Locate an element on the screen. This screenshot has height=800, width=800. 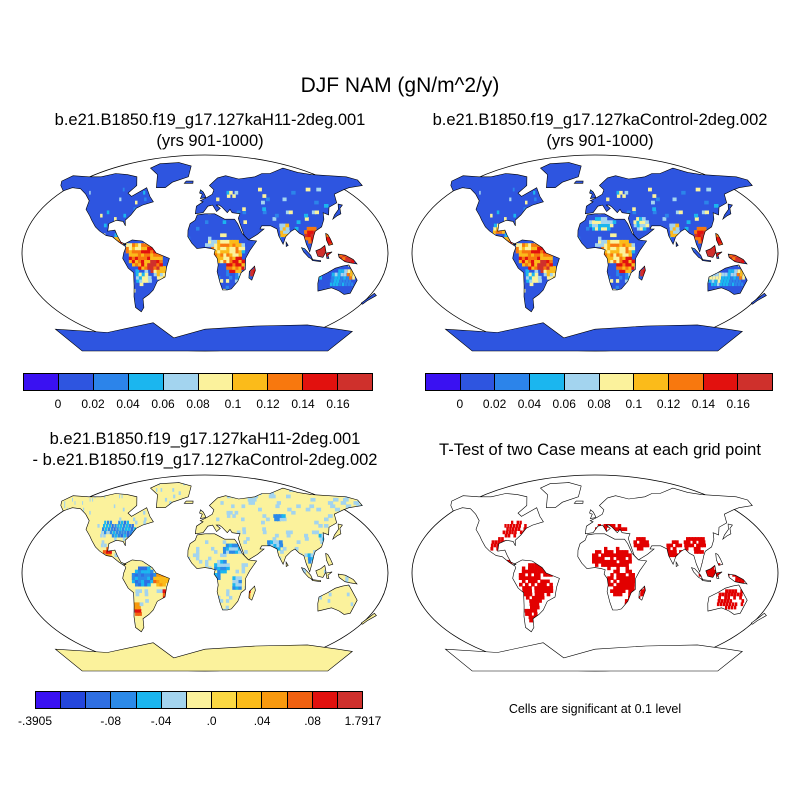
coastline-north-america is located at coordinates (107, 529).